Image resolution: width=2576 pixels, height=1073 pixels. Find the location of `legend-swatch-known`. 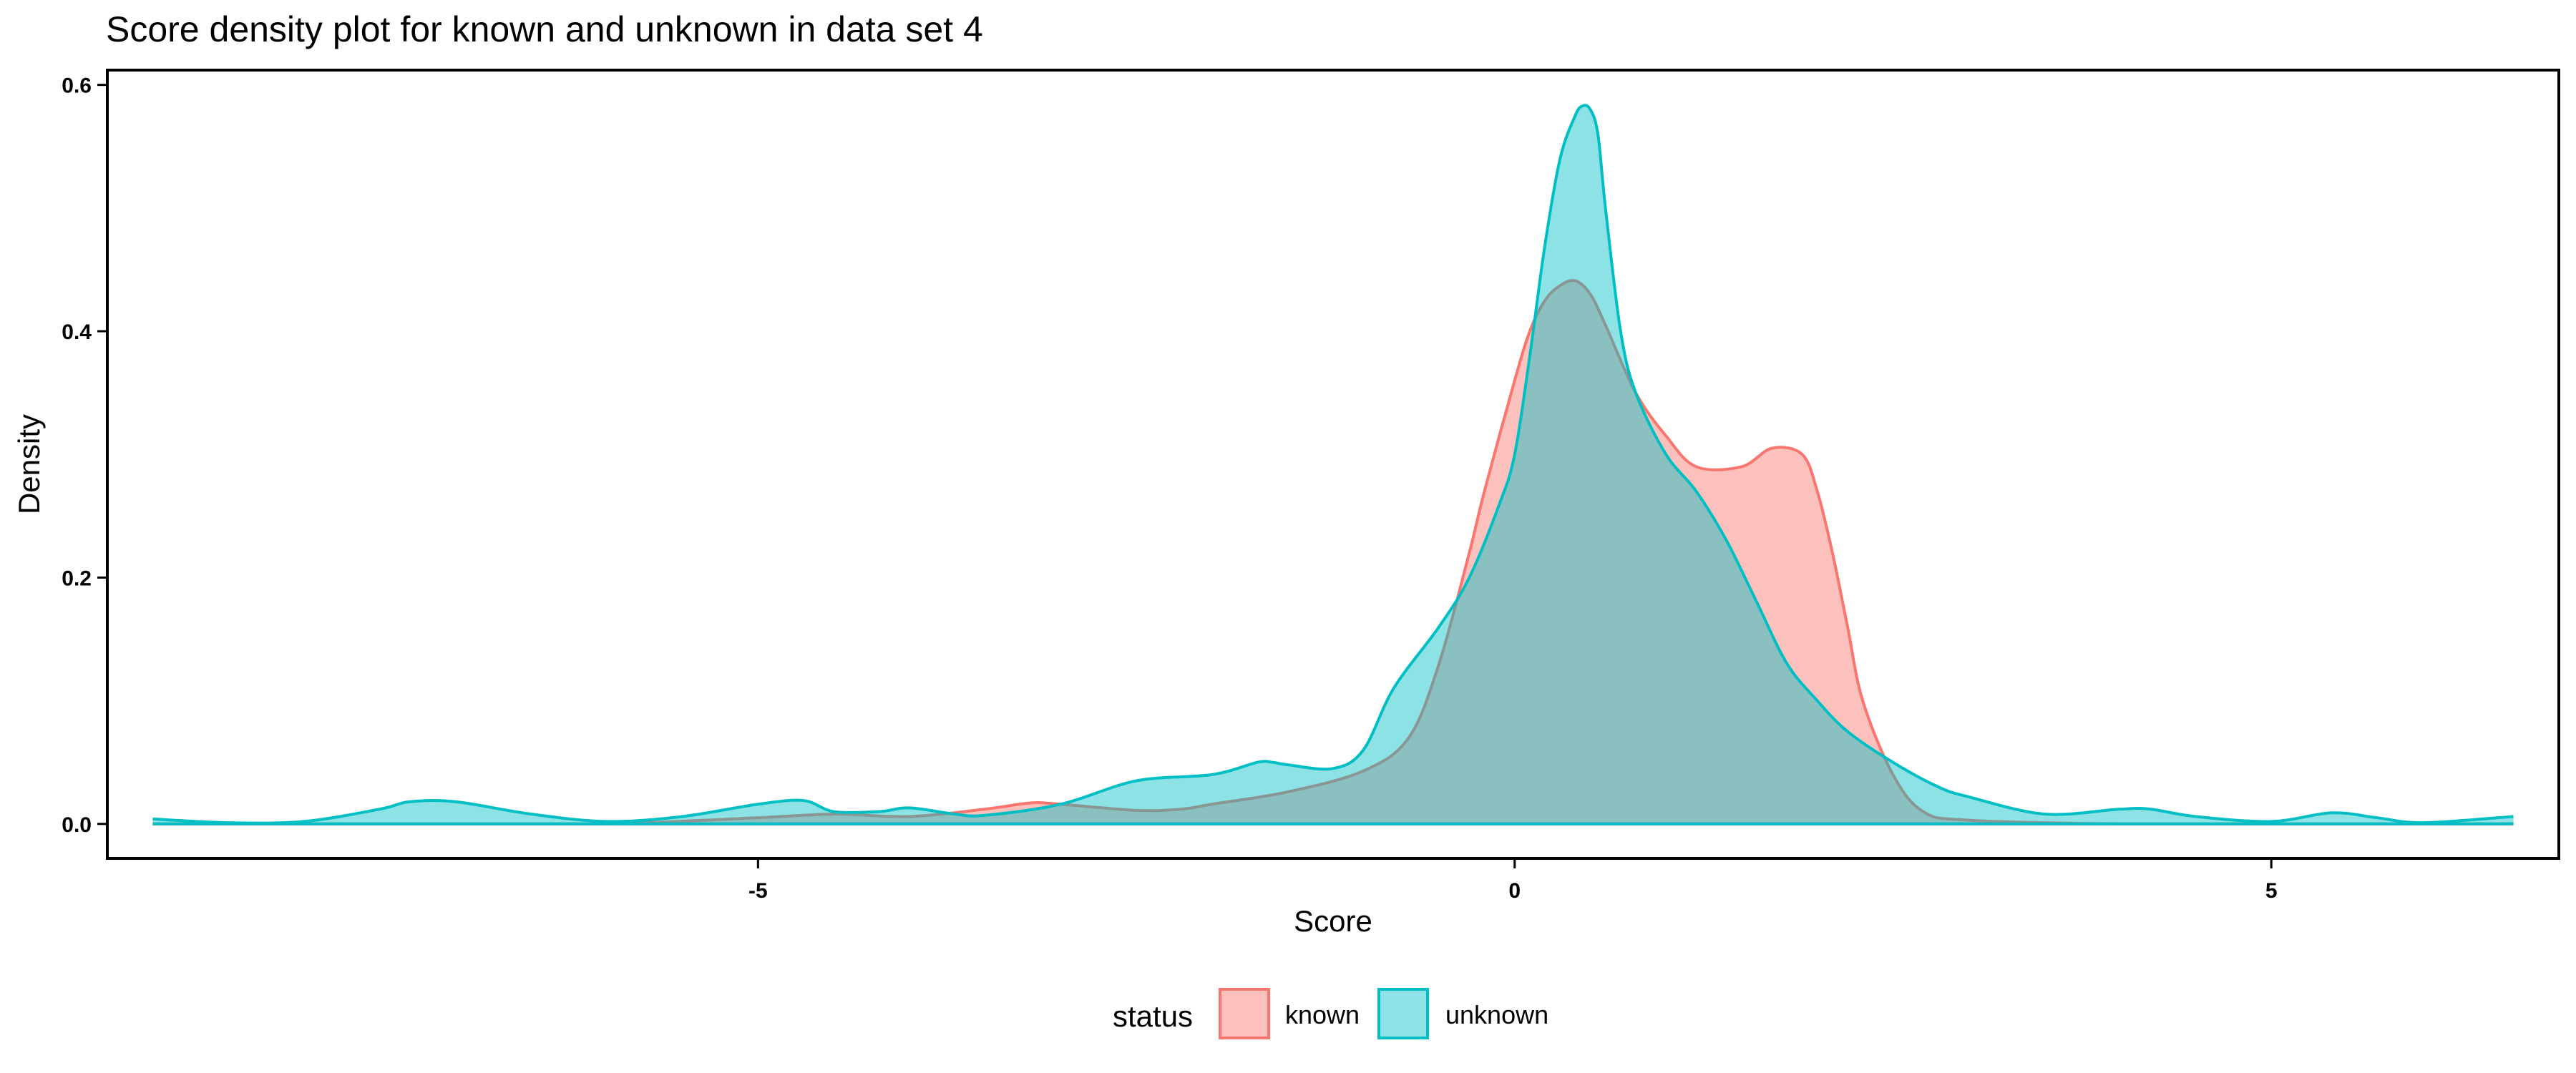

legend-swatch-known is located at coordinates (1244, 1014).